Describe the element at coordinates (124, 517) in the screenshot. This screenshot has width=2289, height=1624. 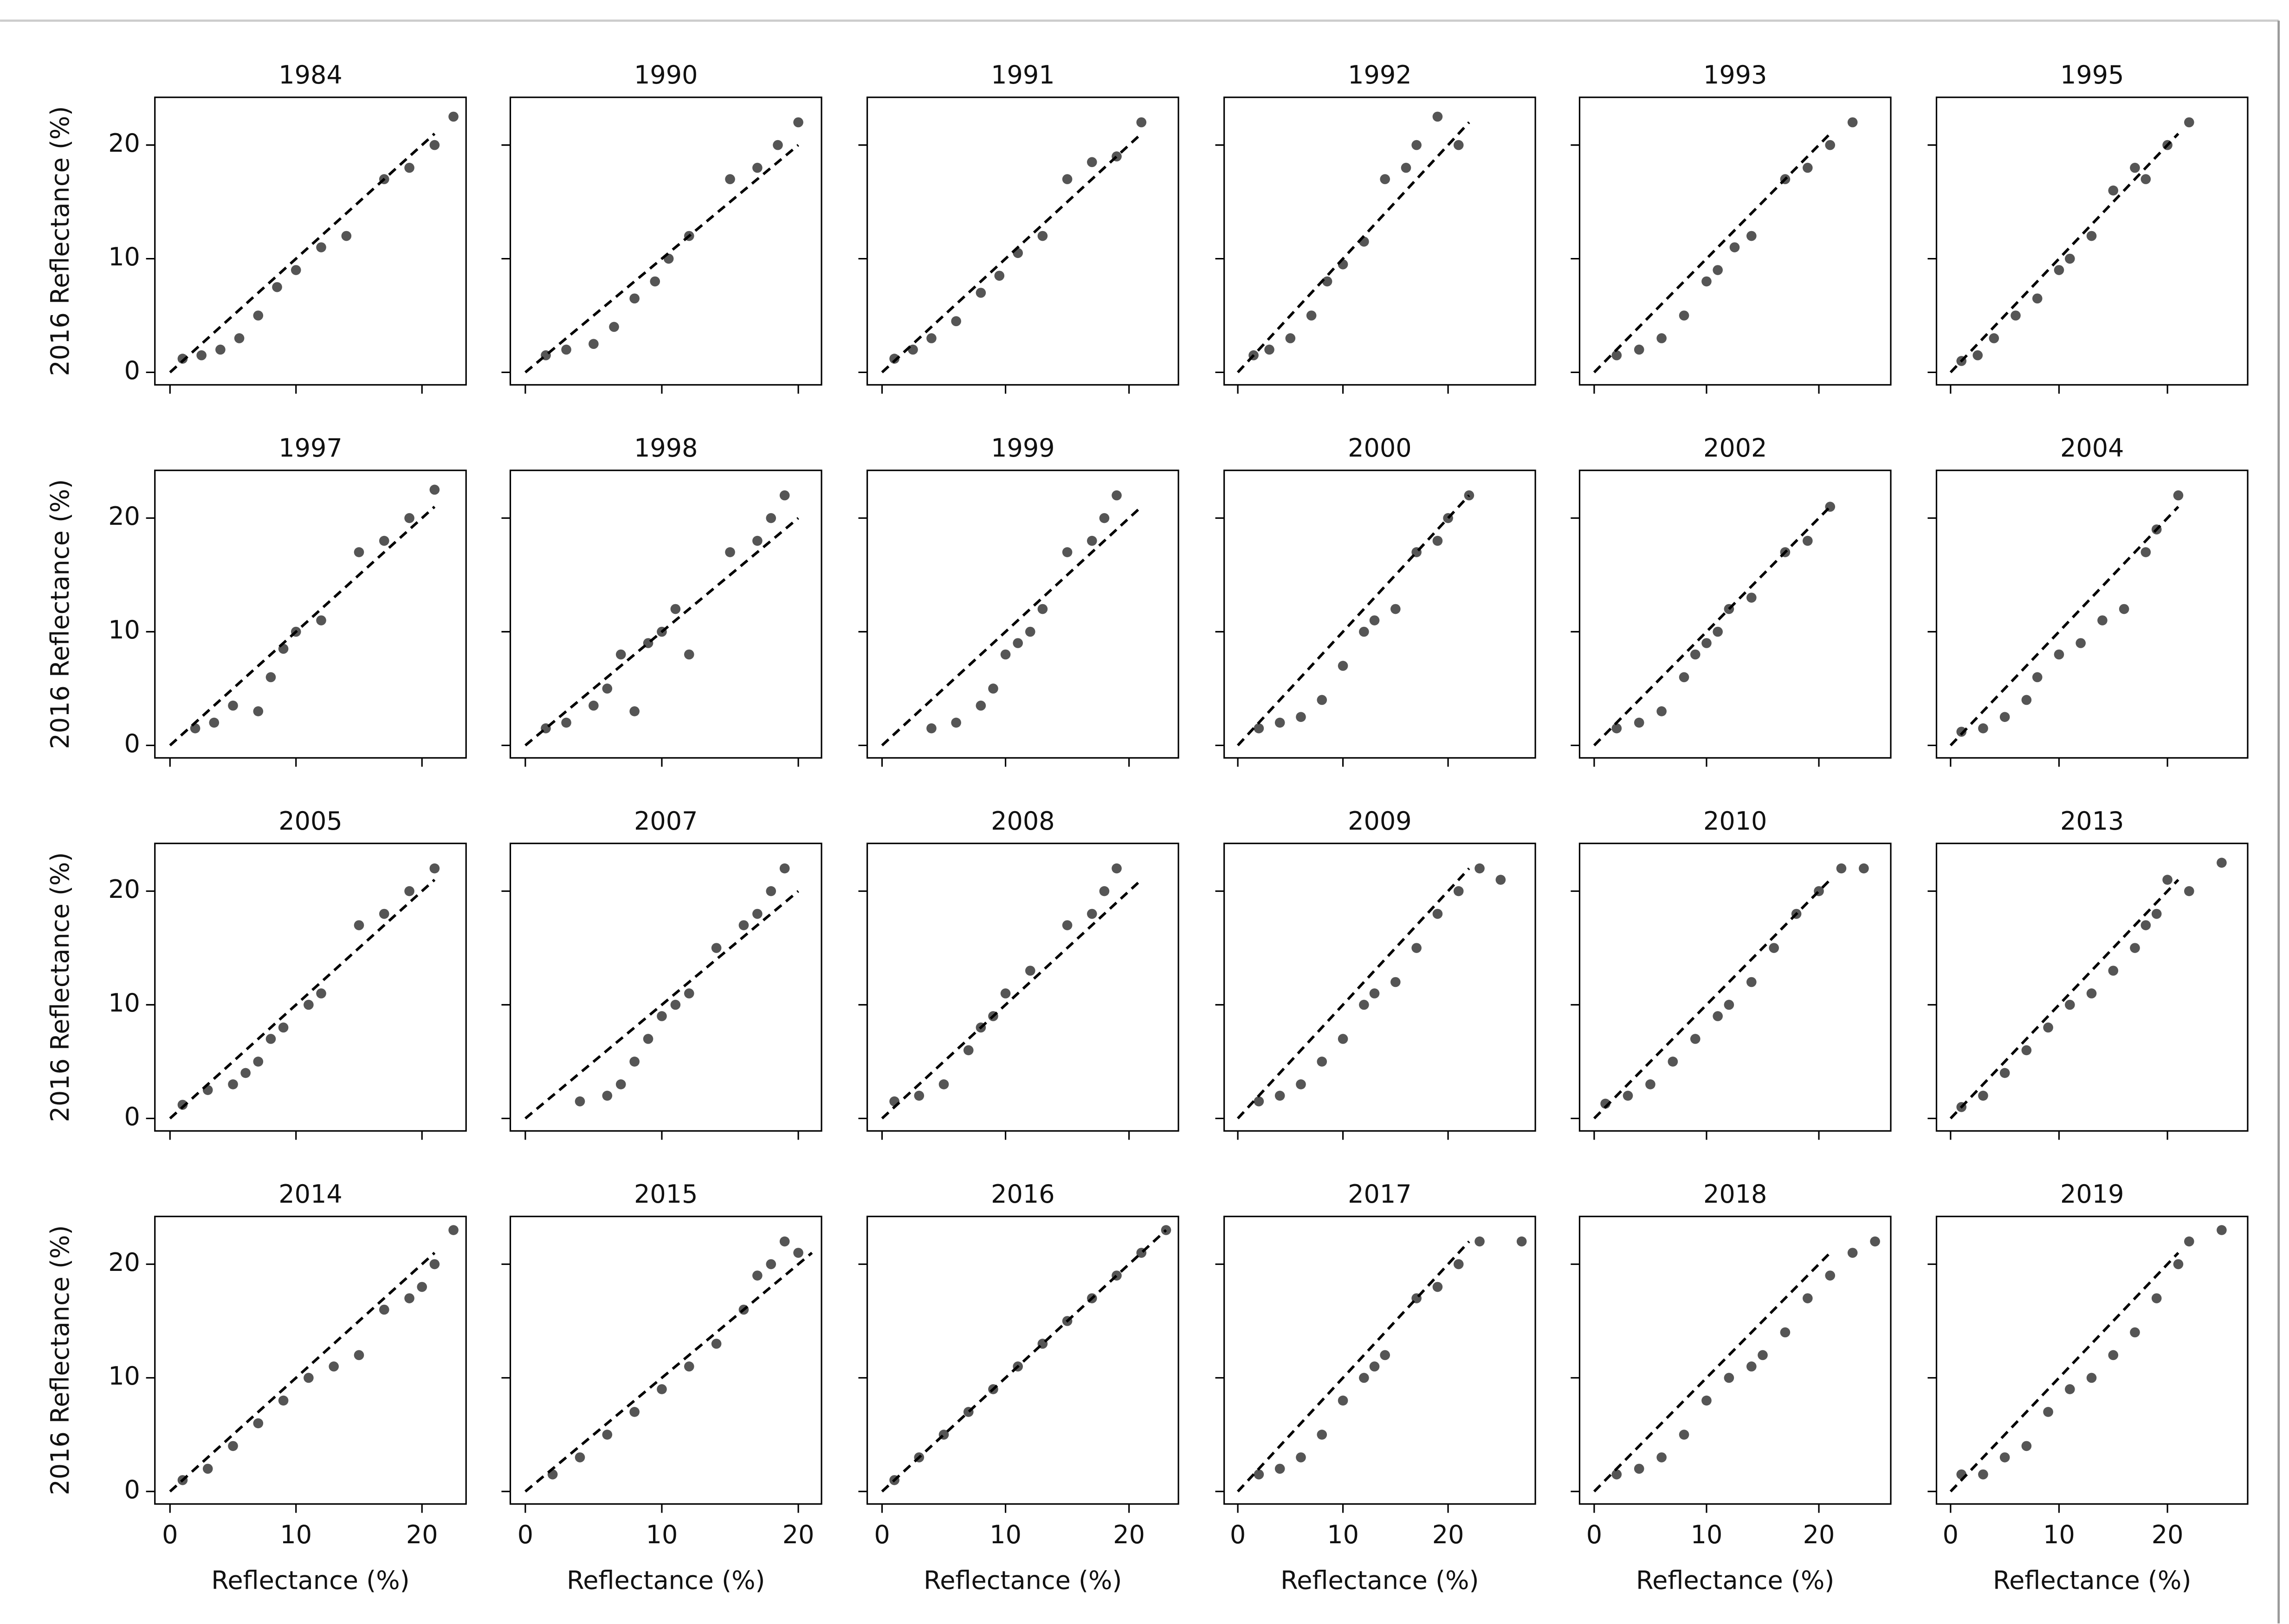
I see `y-tick-label: 20` at that location.